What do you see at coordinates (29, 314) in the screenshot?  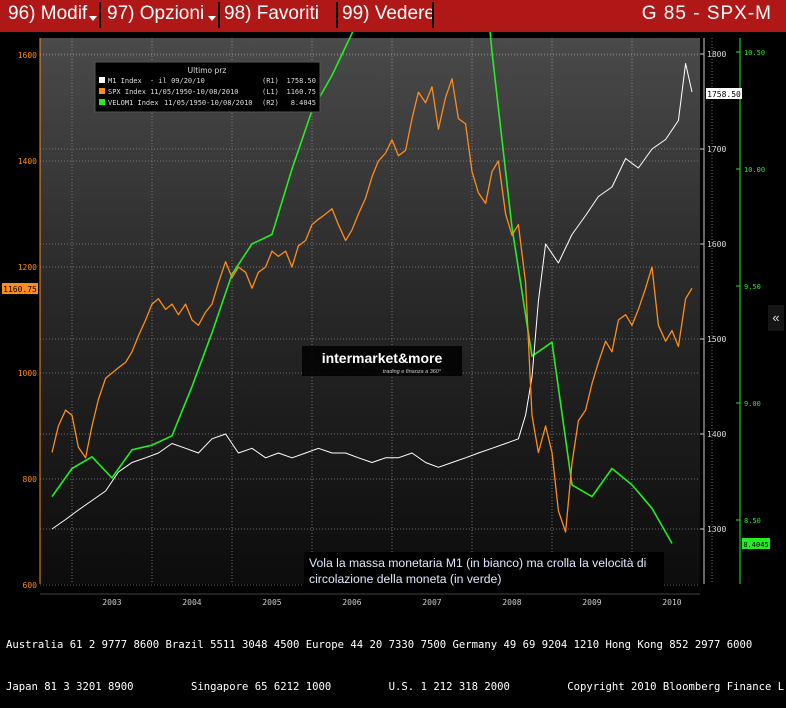 I see `left-axis: 600 800 1000 1200 1400 1600` at bounding box center [29, 314].